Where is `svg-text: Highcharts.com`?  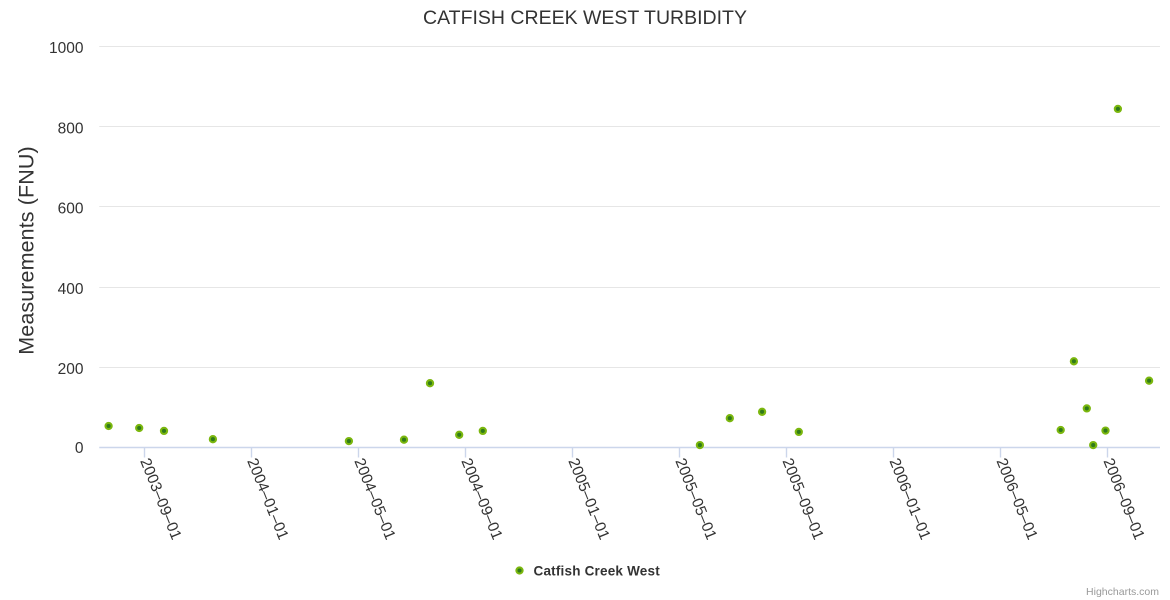 svg-text: Highcharts.com is located at coordinates (1122, 592).